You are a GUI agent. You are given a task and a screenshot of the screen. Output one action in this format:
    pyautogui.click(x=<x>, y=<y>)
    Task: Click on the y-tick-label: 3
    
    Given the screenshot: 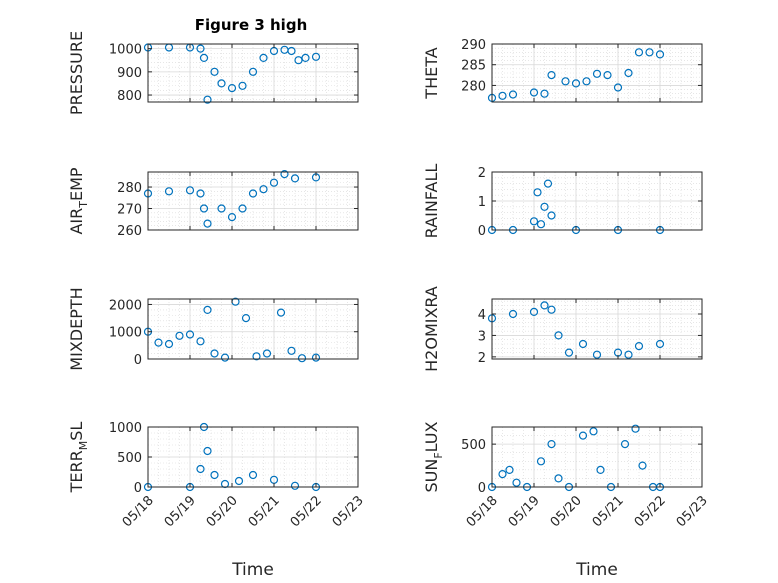 What is the action you would take?
    pyautogui.click(x=482, y=336)
    